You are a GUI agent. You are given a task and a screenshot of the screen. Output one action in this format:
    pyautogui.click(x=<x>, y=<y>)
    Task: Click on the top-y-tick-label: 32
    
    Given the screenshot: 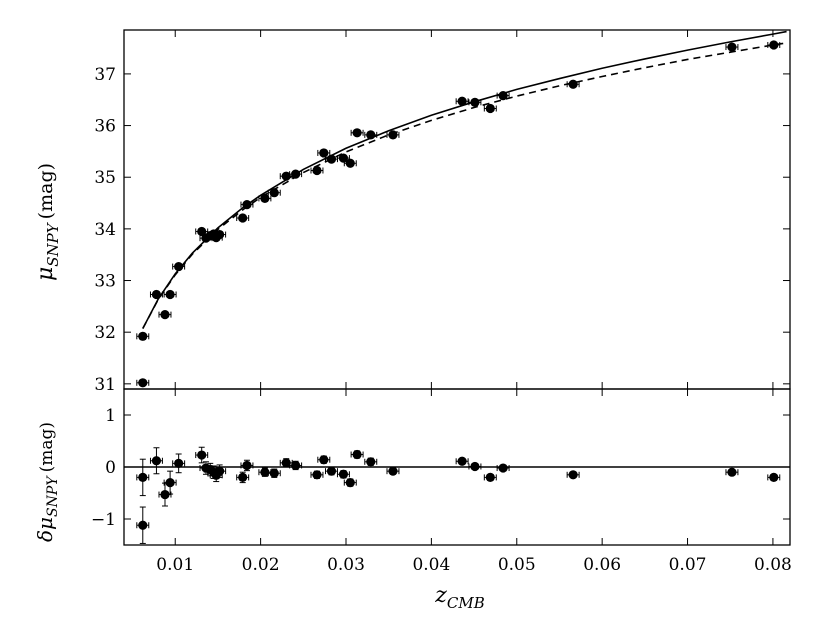 What is the action you would take?
    pyautogui.click(x=105, y=333)
    